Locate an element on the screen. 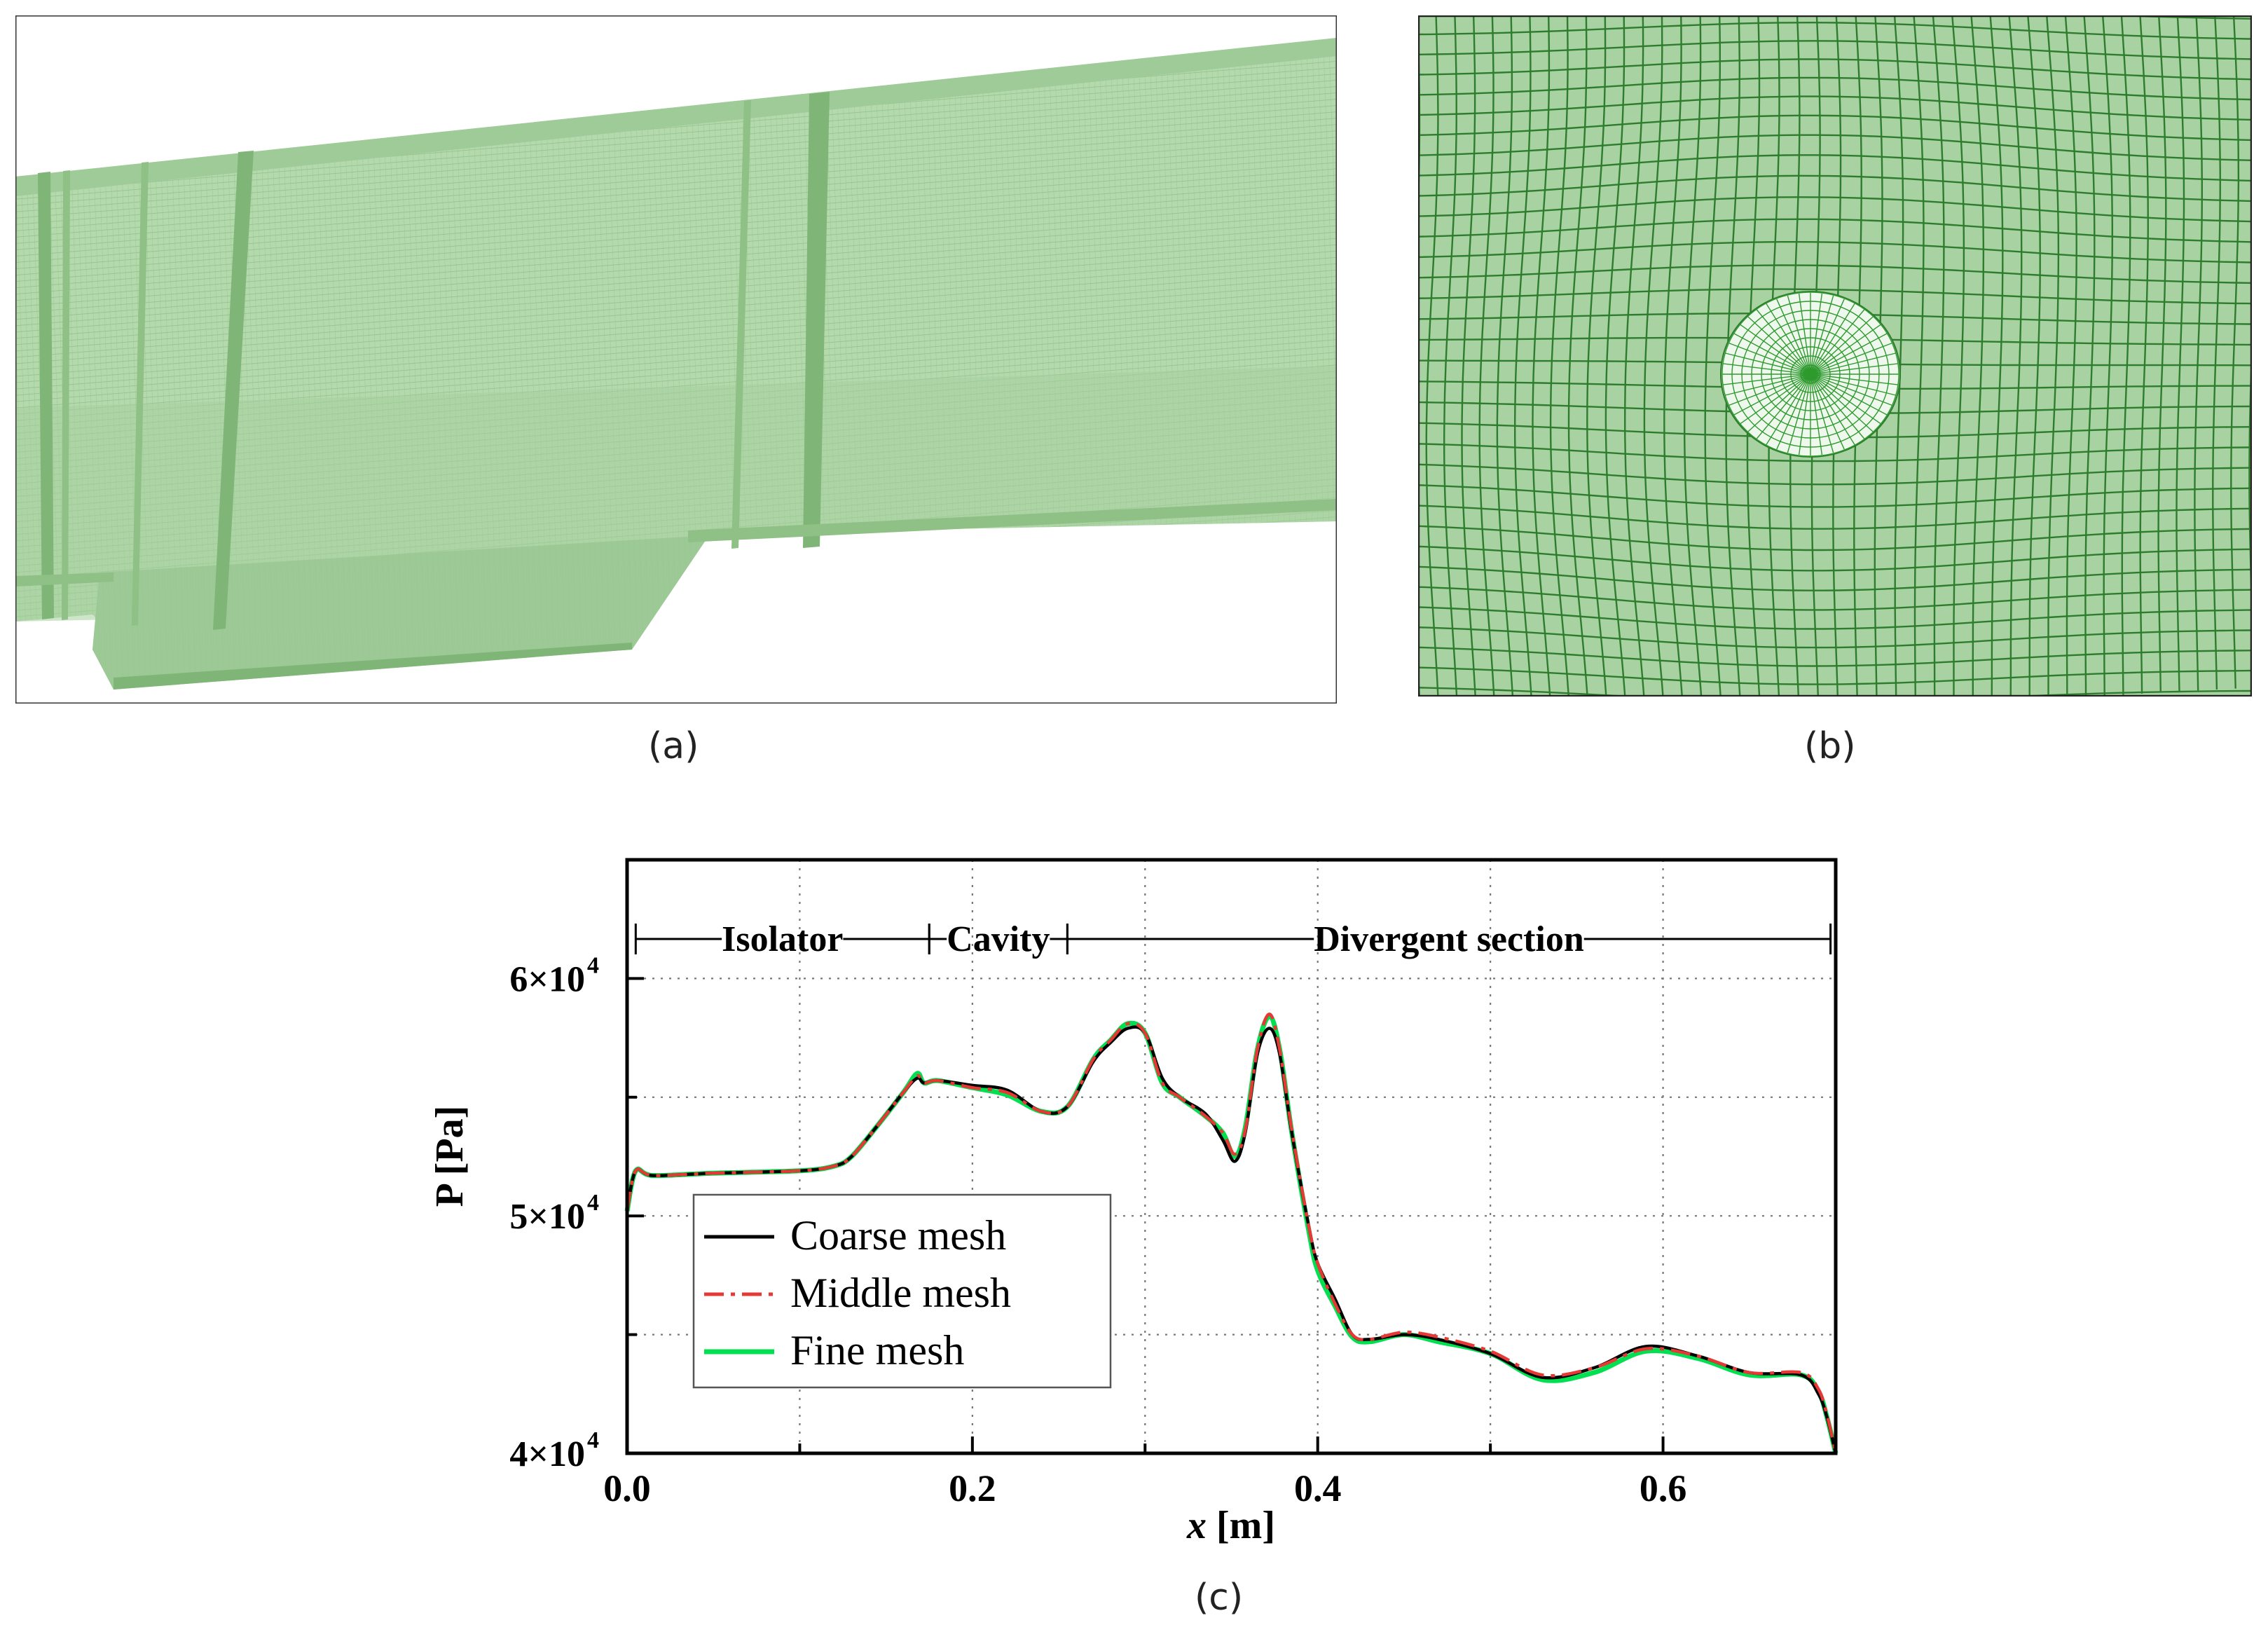 The height and width of the screenshot is (1639, 2268). y-axis-label: P [Pa] is located at coordinates (450, 1157).